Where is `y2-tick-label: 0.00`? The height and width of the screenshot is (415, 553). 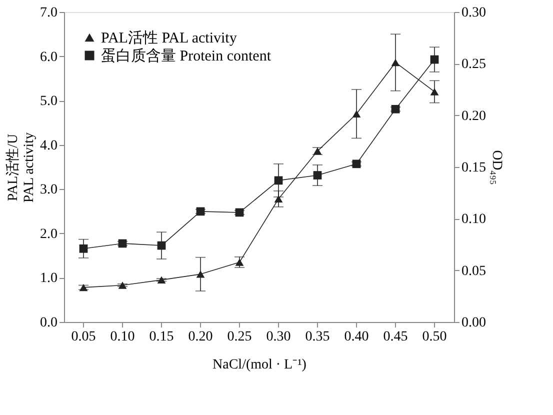
y2-tick-label: 0.00 is located at coordinates (474, 323).